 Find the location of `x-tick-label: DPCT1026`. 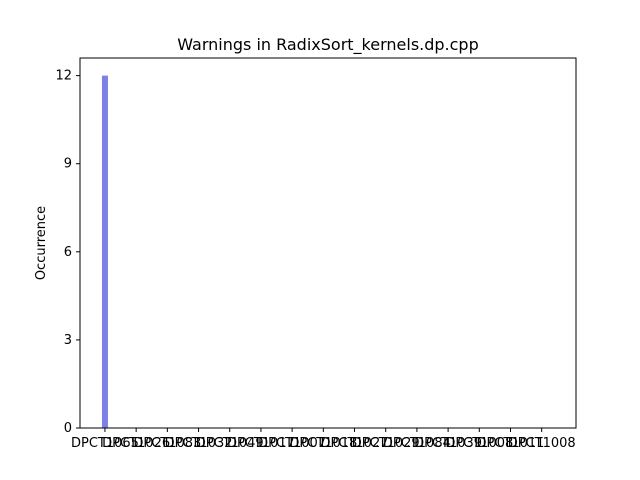

x-tick-label: DPCT1026 is located at coordinates (136, 443).